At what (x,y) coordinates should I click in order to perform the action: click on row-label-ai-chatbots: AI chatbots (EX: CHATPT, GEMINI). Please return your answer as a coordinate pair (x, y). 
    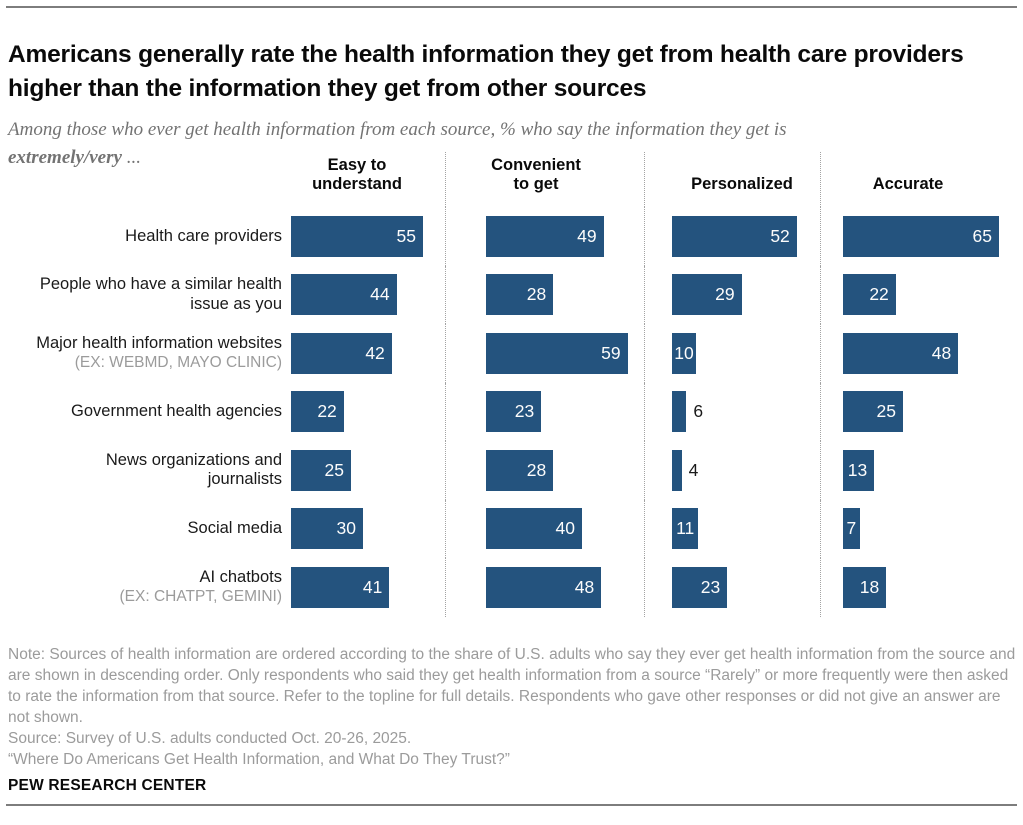
    Looking at the image, I should click on (143, 587).